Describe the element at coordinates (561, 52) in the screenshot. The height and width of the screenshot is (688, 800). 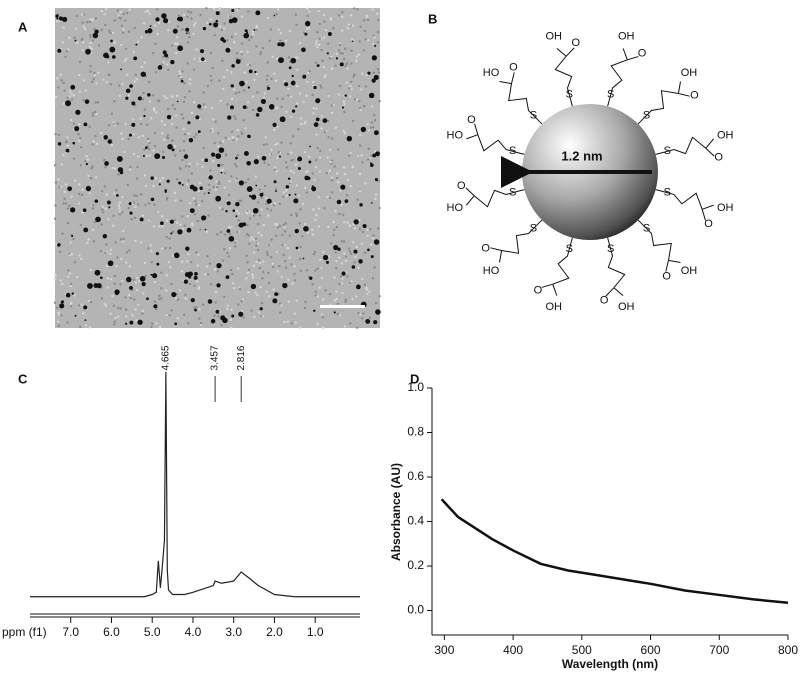
I see `hydroxyl-bond` at that location.